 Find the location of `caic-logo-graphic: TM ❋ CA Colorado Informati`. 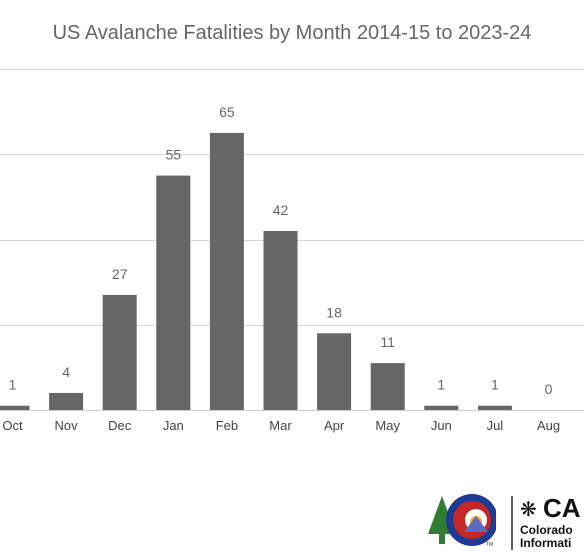

caic-logo-graphic: TM ❋ CA Colorado Informati is located at coordinates (506, 521).